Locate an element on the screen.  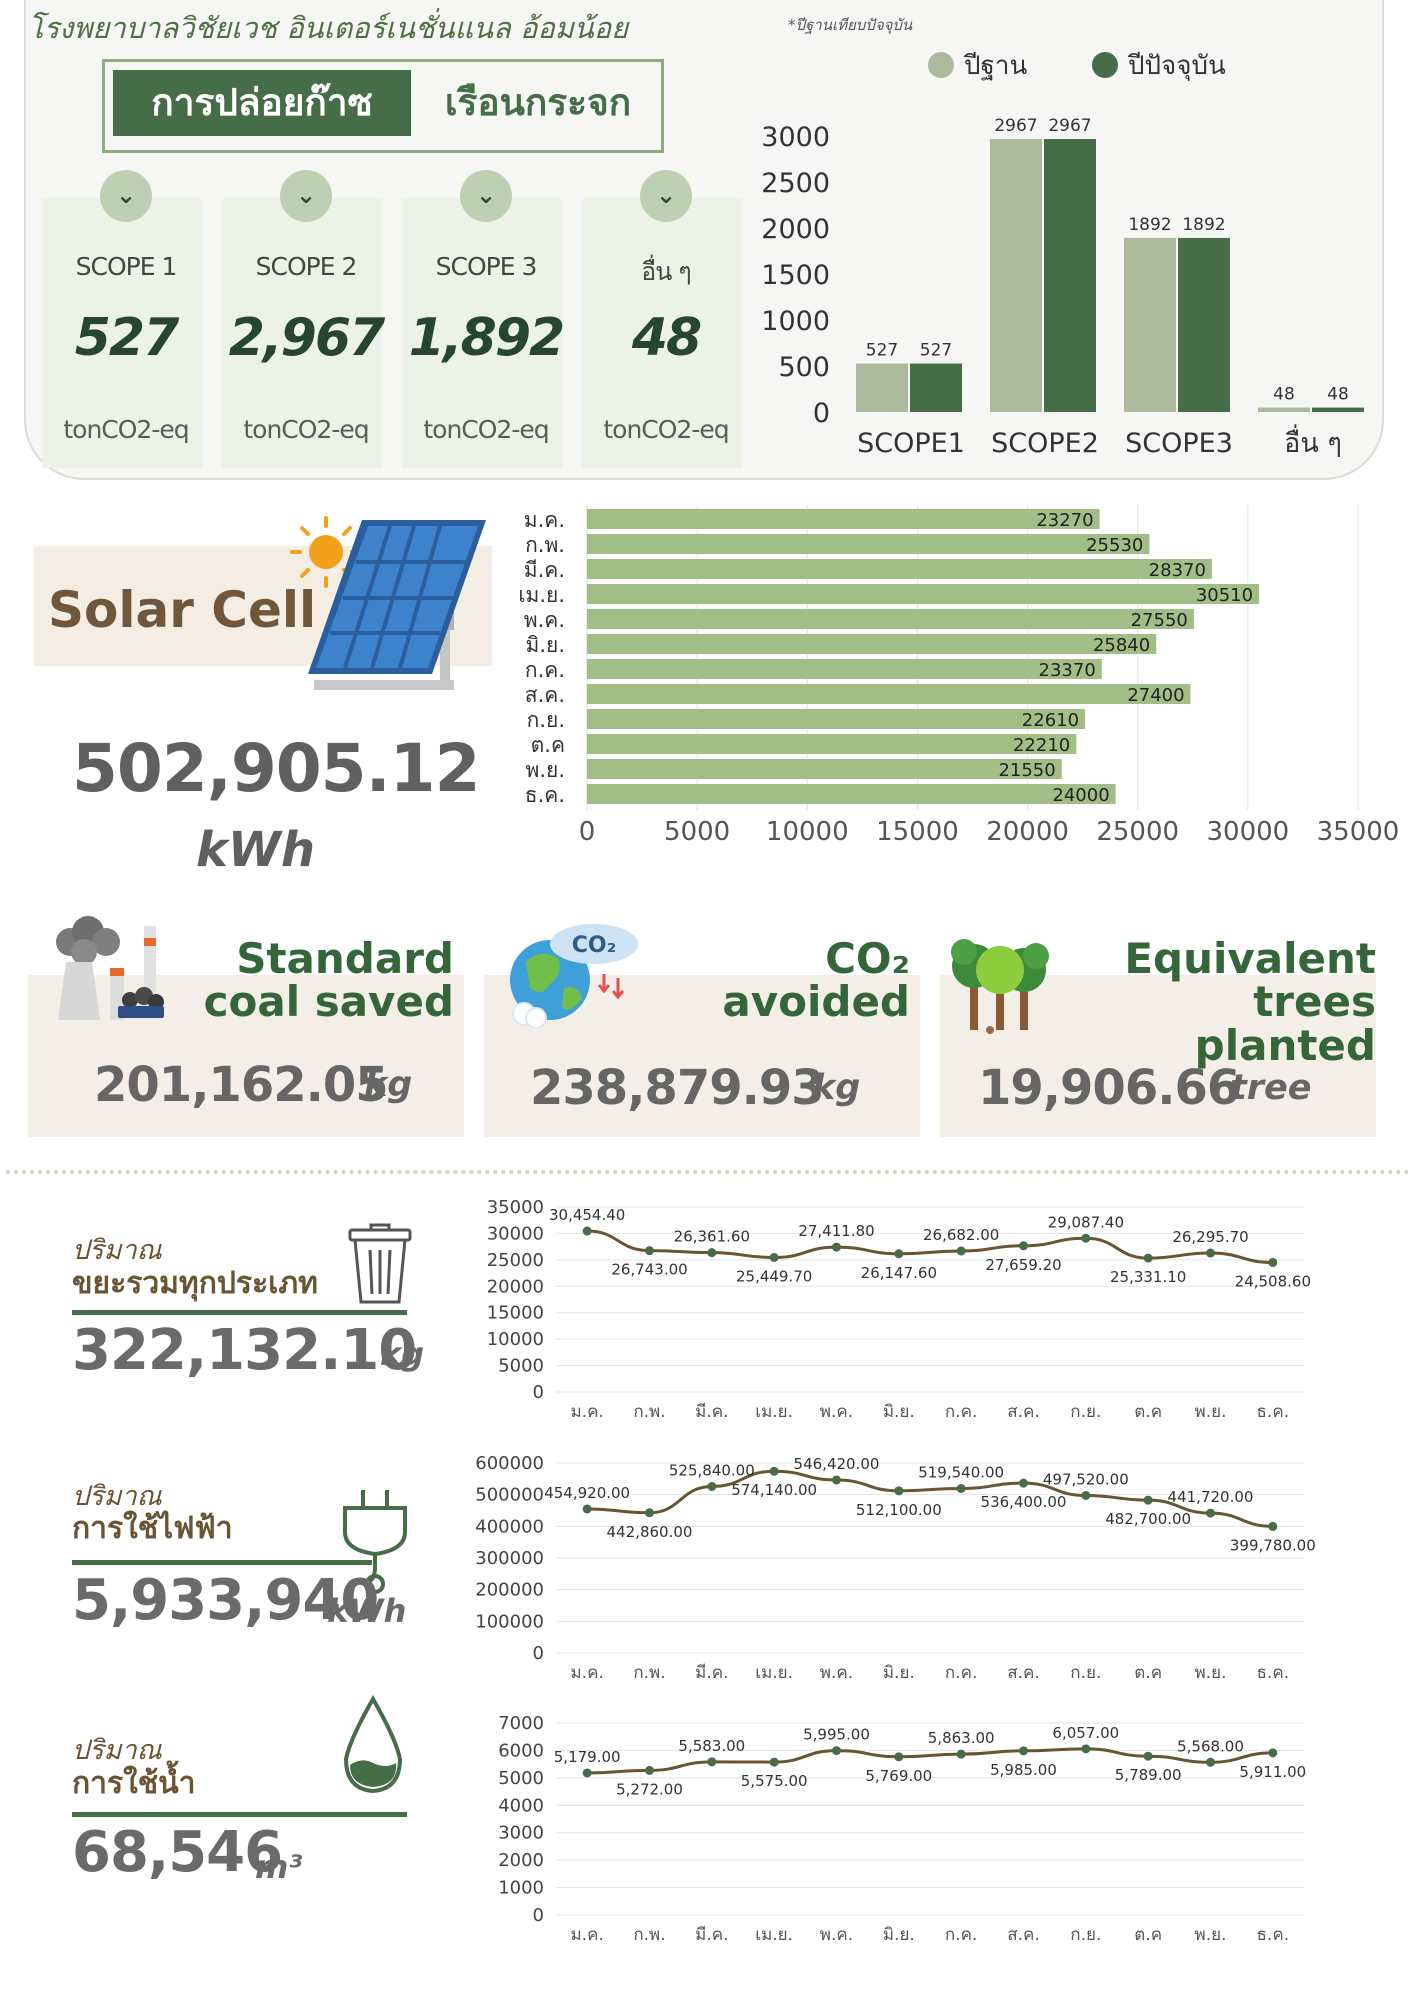
y-tick-label: 6000 is located at coordinates (521, 1750).